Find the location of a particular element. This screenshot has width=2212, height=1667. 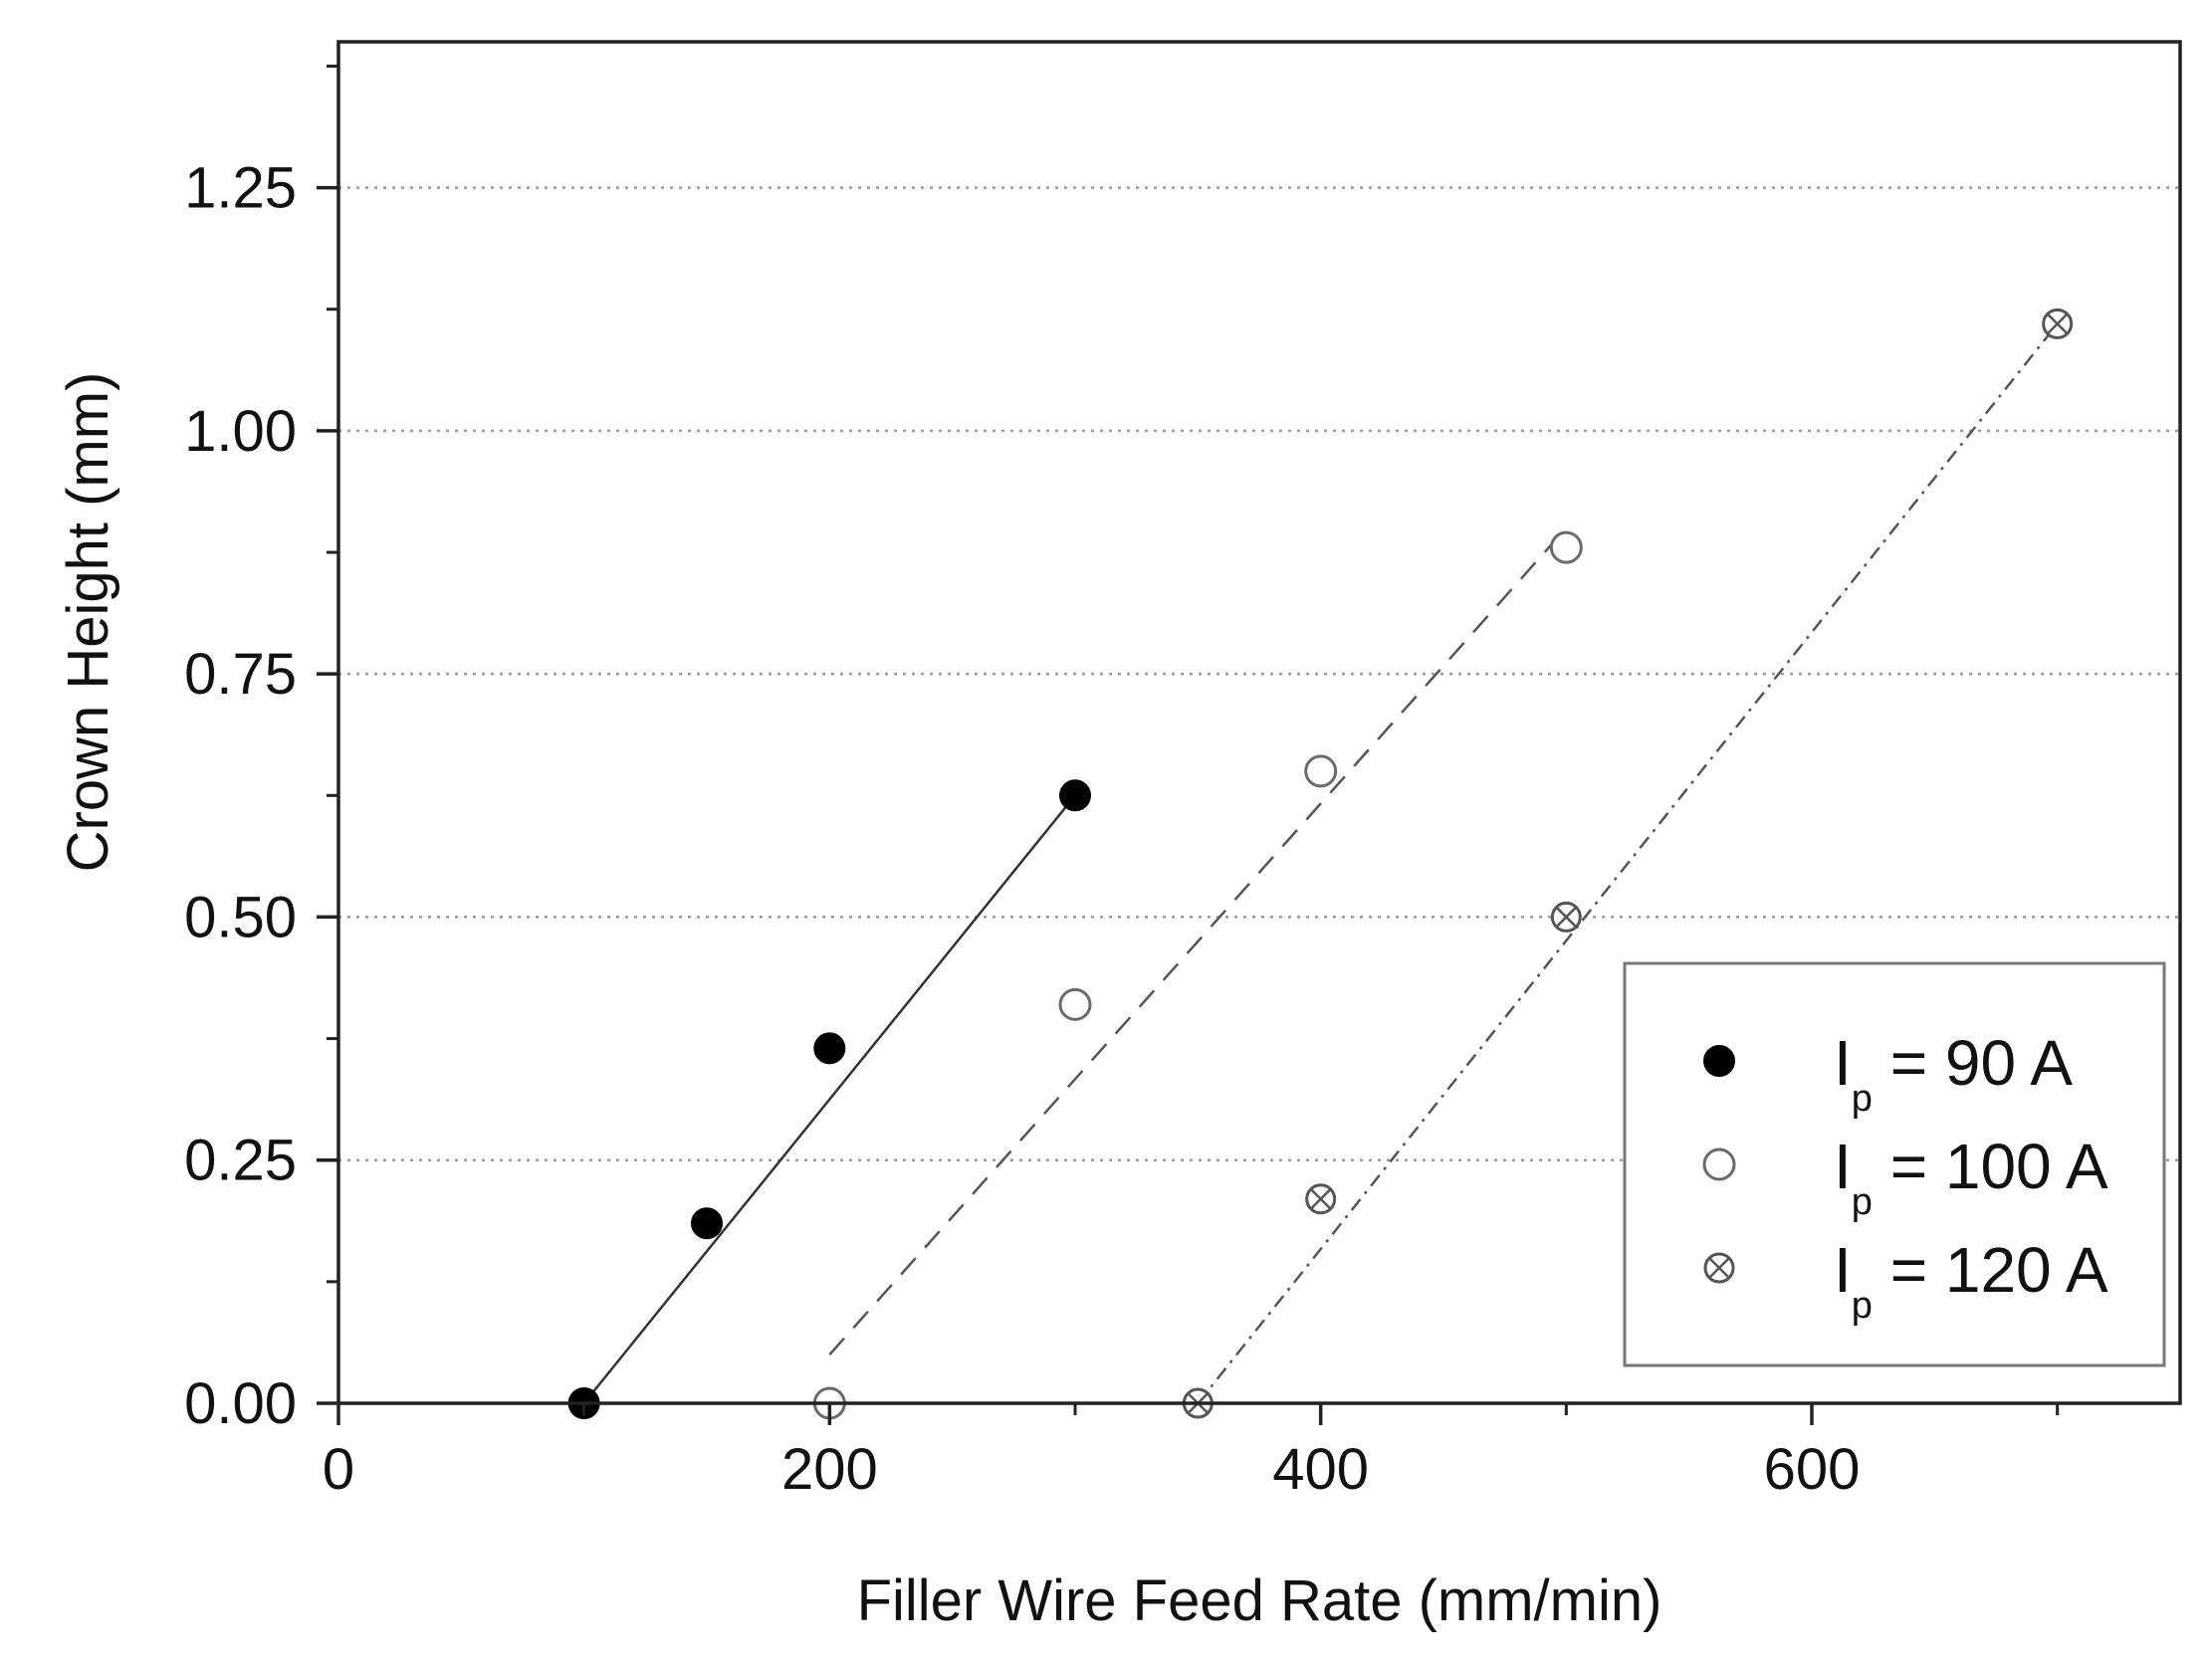

legend-marker-ip100 is located at coordinates (1719, 1164).